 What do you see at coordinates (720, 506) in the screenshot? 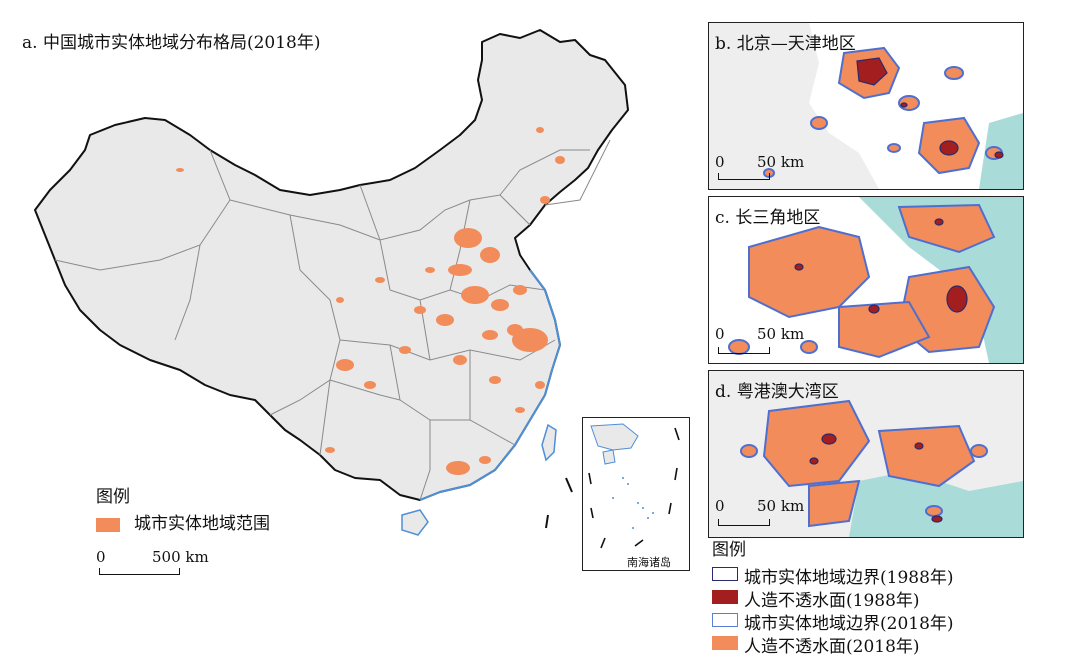
I see `panel-d-scale-zero: 0` at bounding box center [720, 506].